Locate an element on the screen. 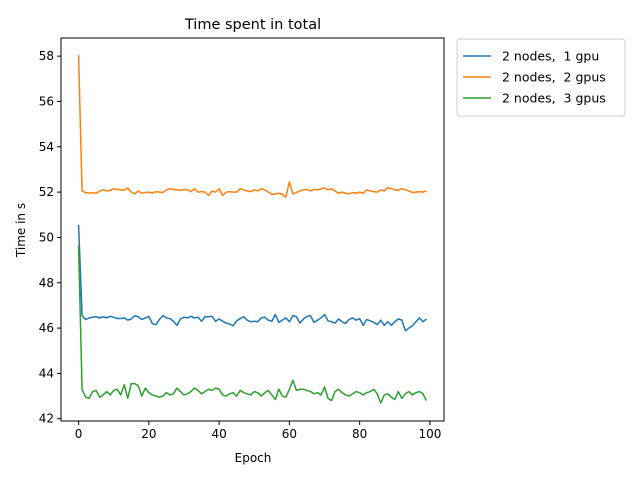 Image resolution: width=640 pixels, height=480 pixels. legend-box is located at coordinates (541, 77).